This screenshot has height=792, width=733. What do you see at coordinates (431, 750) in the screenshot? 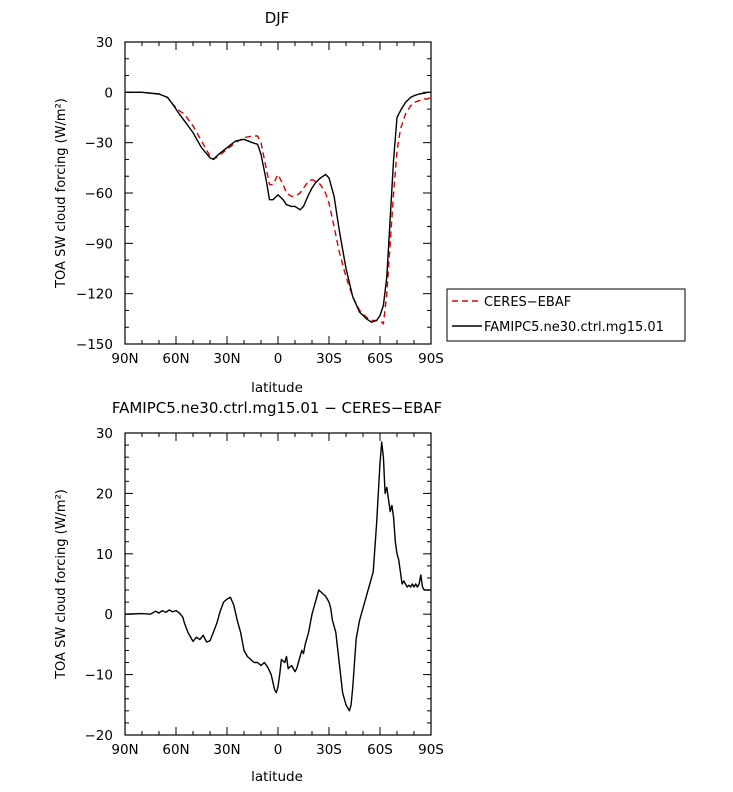
I see `bottom-x-tick-label: 90S` at bounding box center [431, 750].